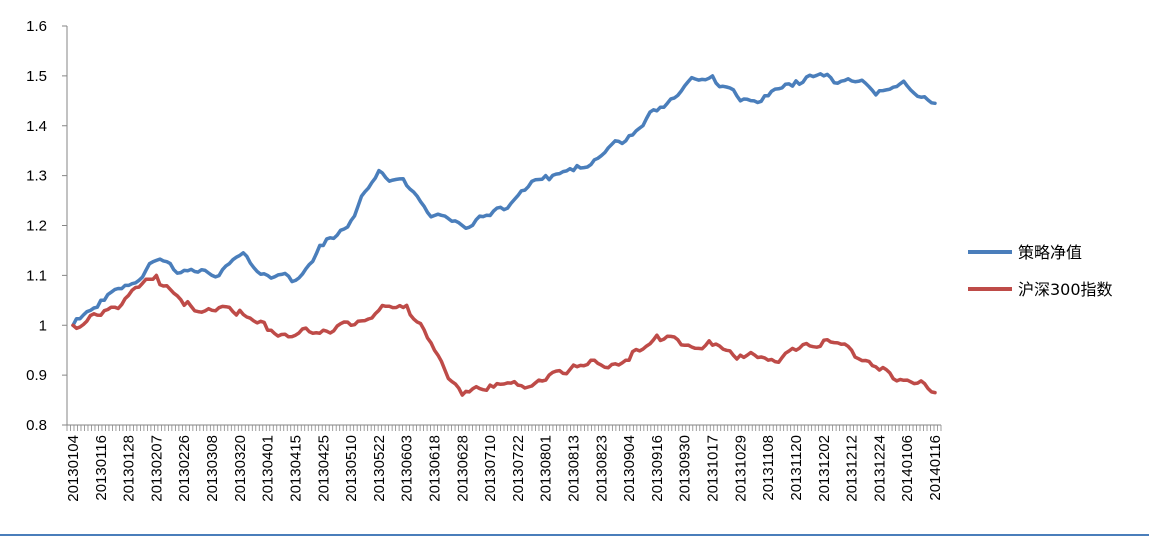  Describe the element at coordinates (36, 275) in the screenshot. I see `y-tick-label: 1.1` at that location.